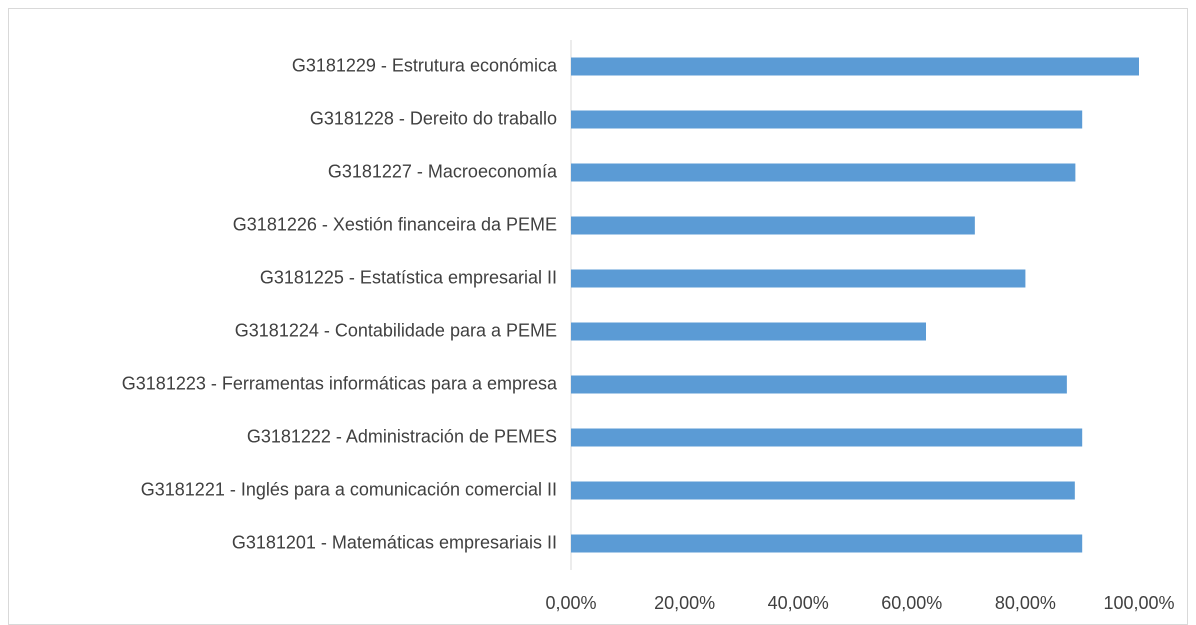  What do you see at coordinates (570, 603) in the screenshot?
I see `x-tick-label: 0,00%` at bounding box center [570, 603].